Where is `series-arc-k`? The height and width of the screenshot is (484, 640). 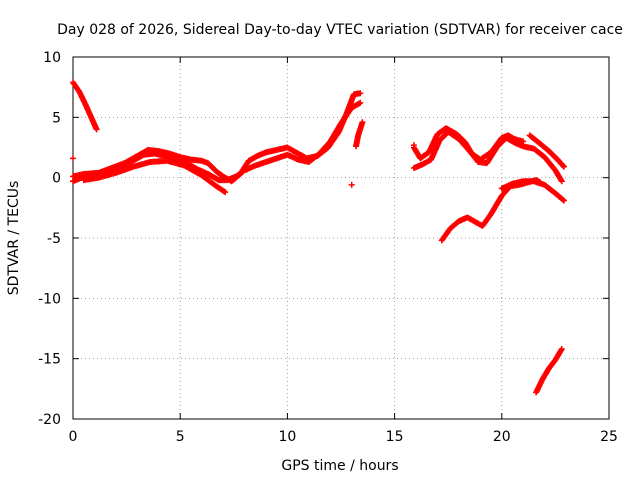
series-arc-k is located at coordinates (549, 371).